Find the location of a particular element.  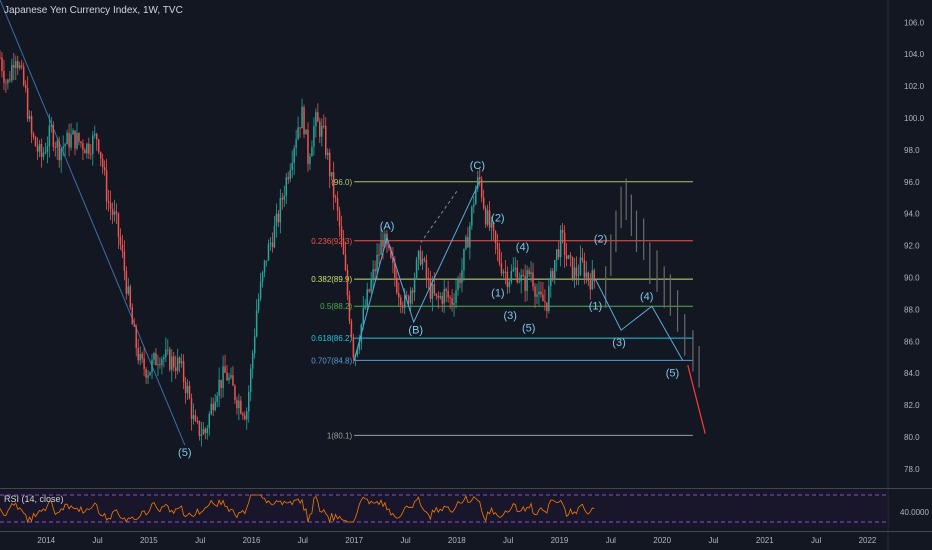

y-tick-label: 88.0 is located at coordinates (912, 309).